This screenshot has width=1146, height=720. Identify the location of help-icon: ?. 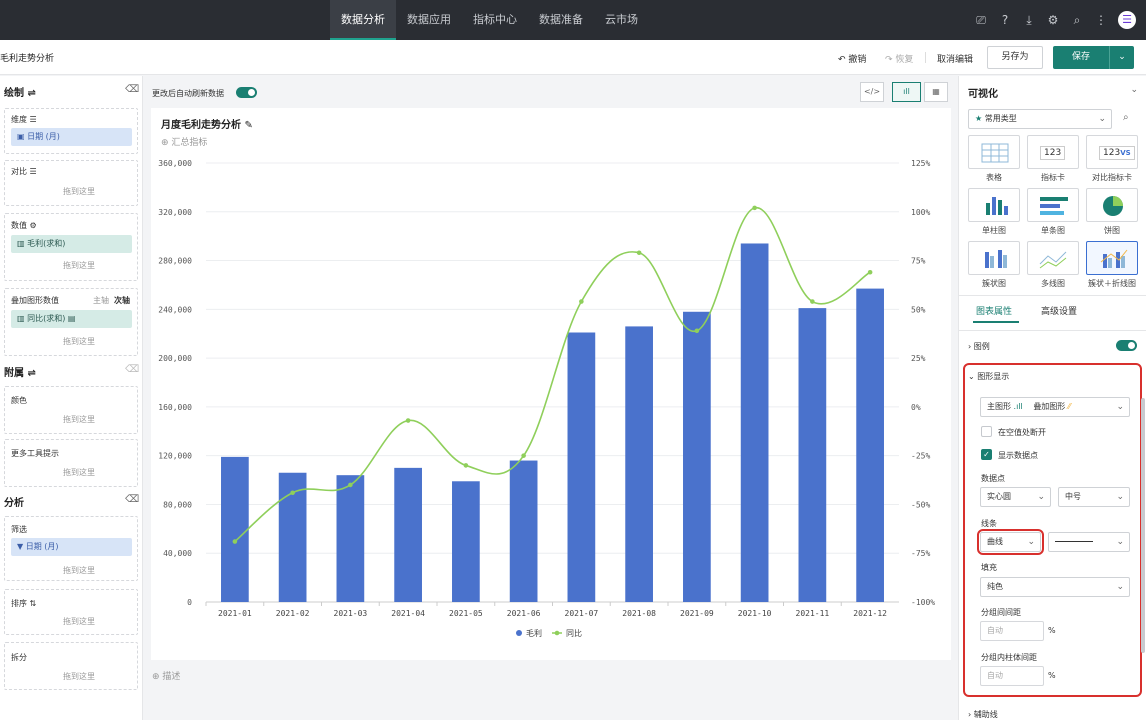
(1005, 20).